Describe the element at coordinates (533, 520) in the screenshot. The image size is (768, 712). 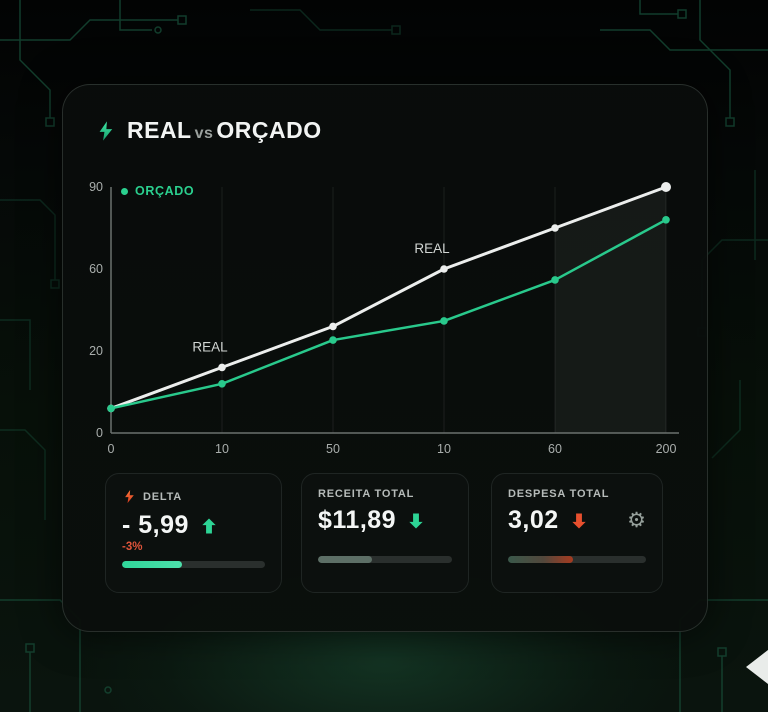
I see `stat-value: 3,02` at that location.